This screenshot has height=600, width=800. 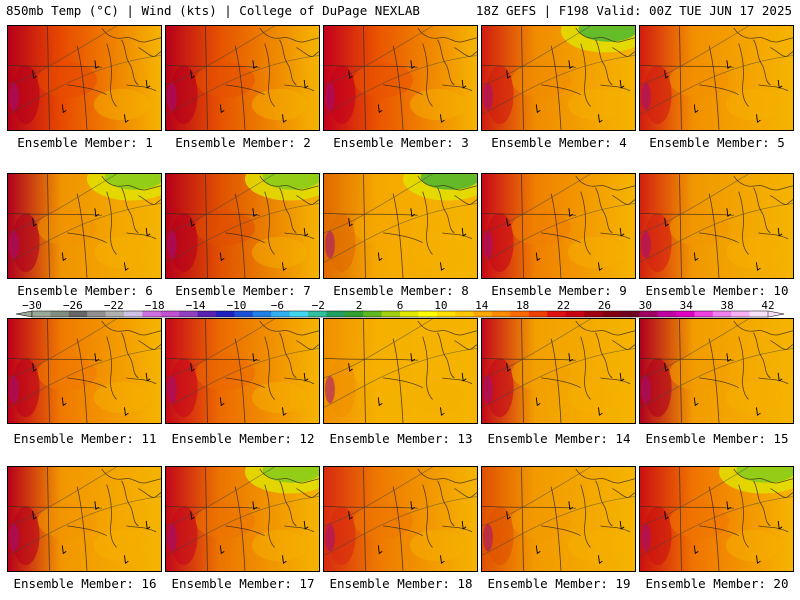 What do you see at coordinates (726, 306) in the screenshot?
I see `colorbar-tick-label: 38` at bounding box center [726, 306].